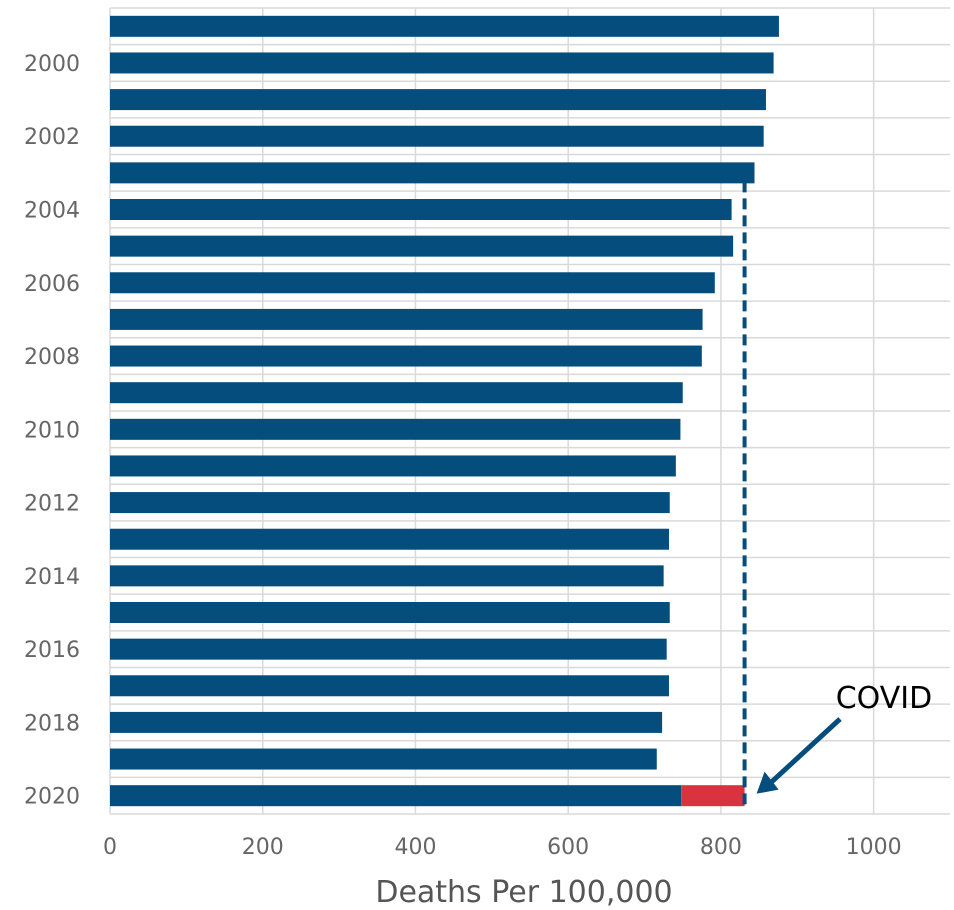 The image size is (954, 910). What do you see at coordinates (110, 847) in the screenshot?
I see `x-tick-label: 0` at bounding box center [110, 847].